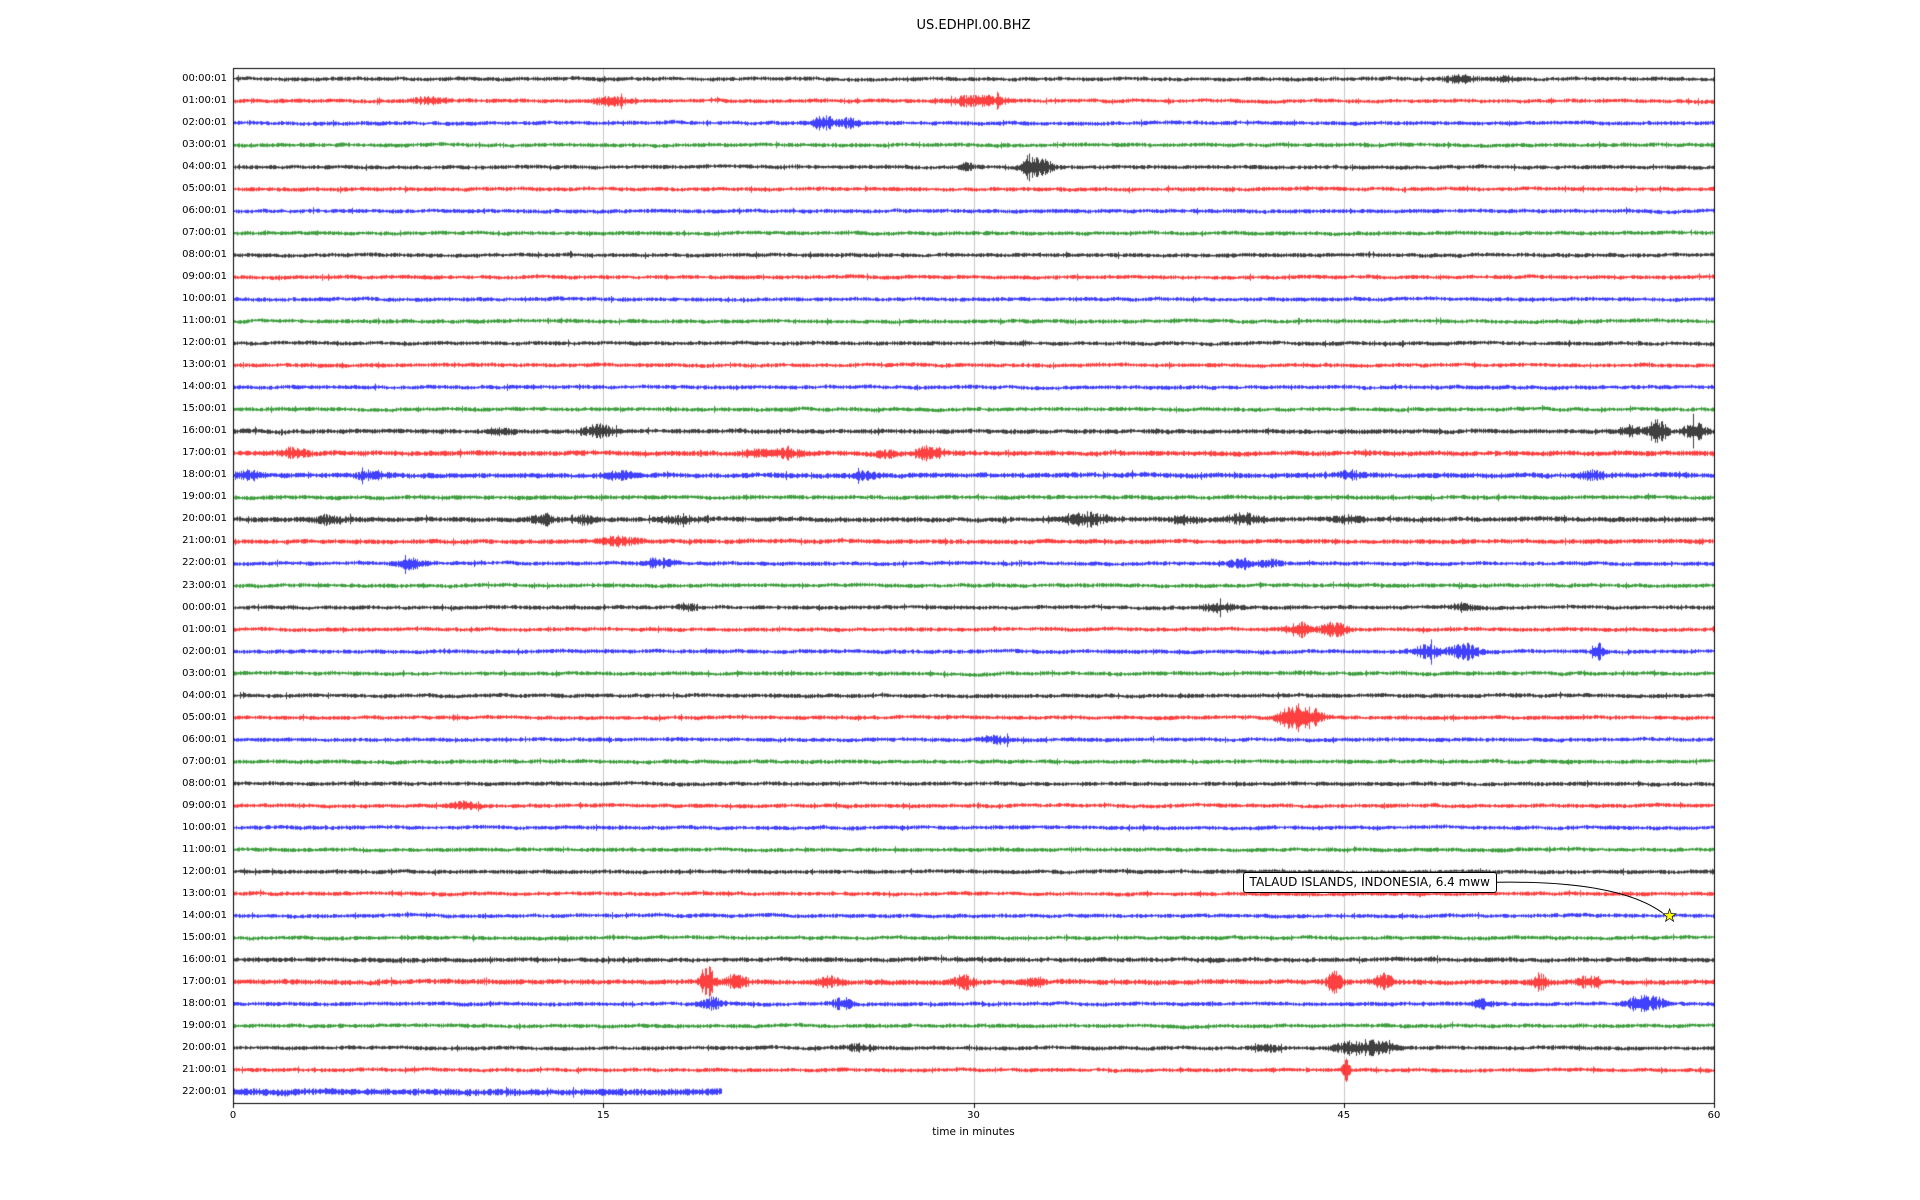 The height and width of the screenshot is (1200, 1920). I want to click on event-annotation-box: TALAUD ISLANDS, INDONESIA, 6.4 mww, so click(1369, 882).